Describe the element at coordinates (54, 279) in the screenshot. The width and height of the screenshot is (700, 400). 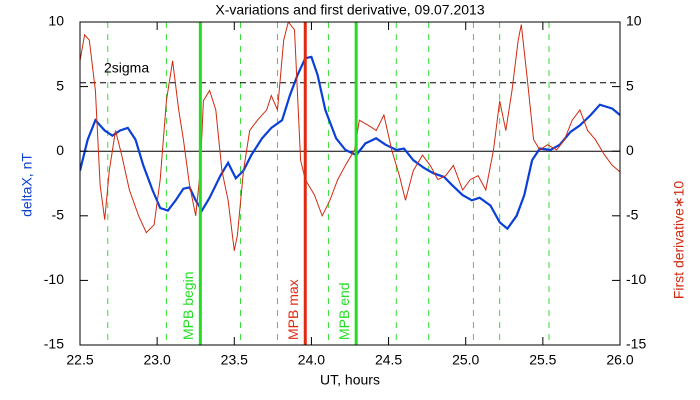
I see `y-tick-label: -10` at that location.